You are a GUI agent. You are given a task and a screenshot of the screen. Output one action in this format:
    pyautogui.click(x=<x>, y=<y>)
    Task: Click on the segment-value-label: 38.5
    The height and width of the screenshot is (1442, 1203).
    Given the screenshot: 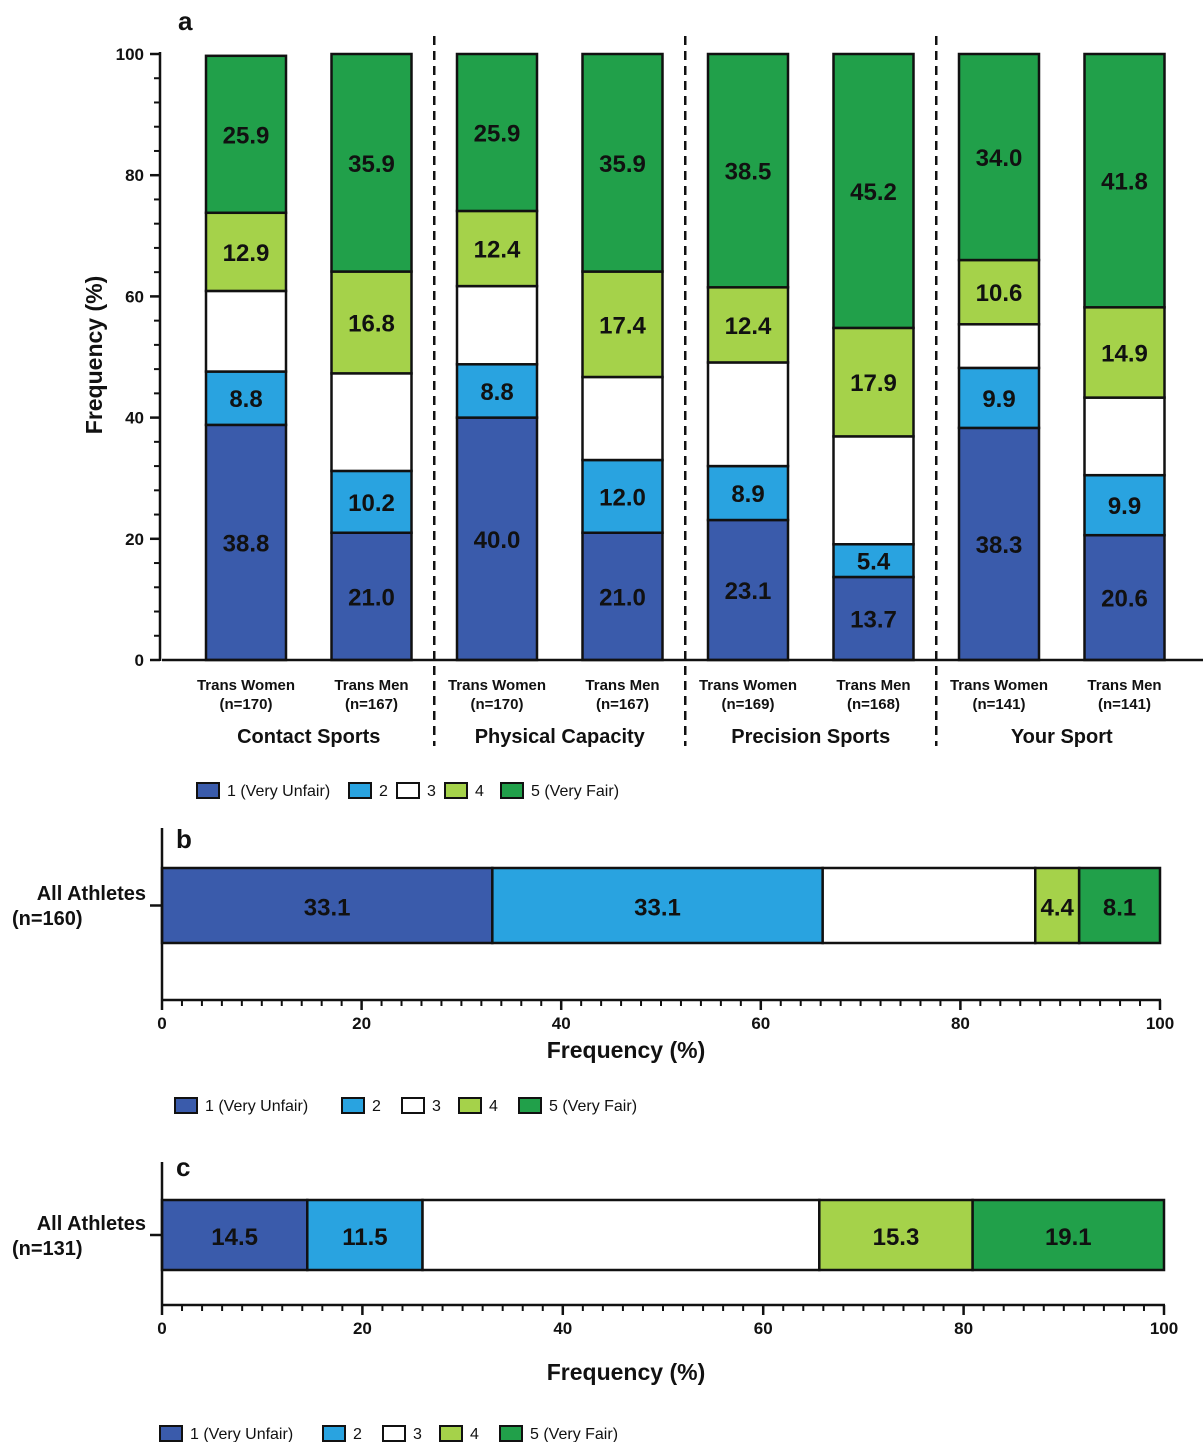 What is the action you would take?
    pyautogui.click(x=748, y=172)
    